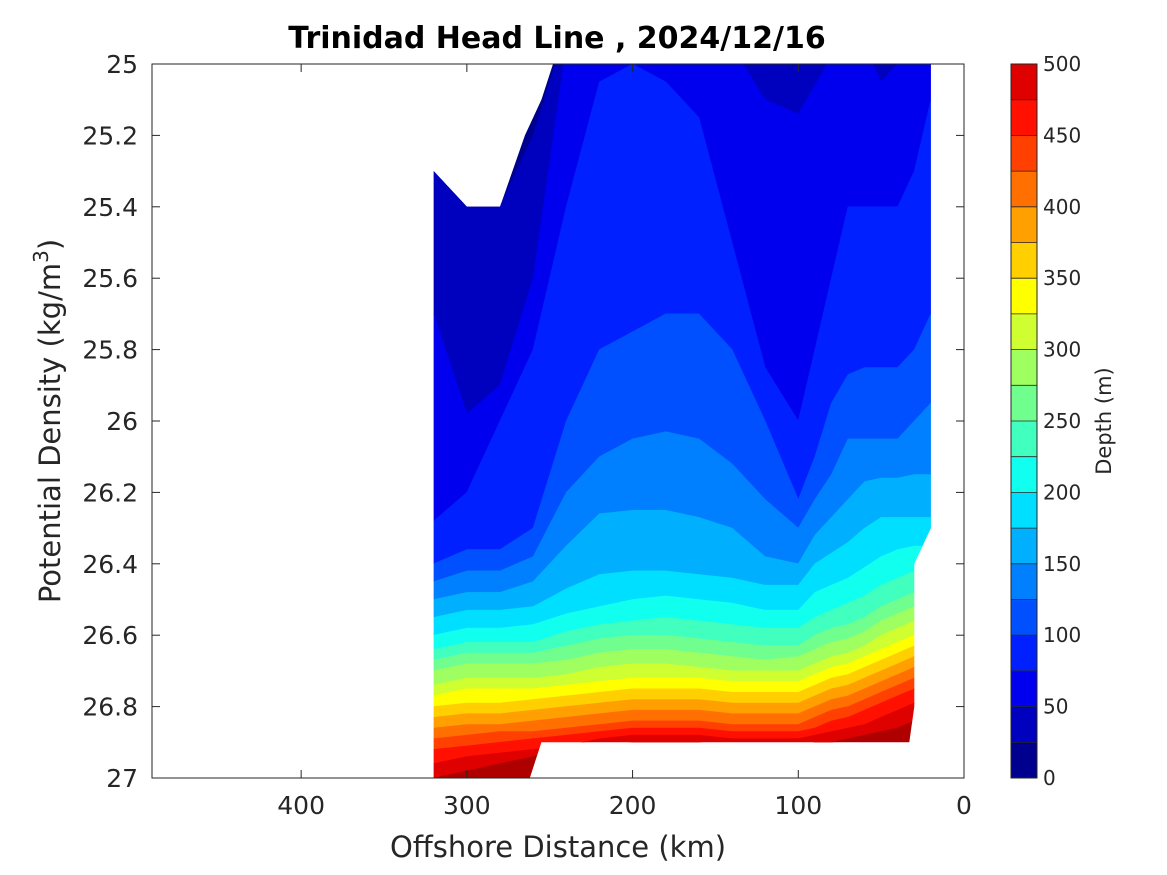 The width and height of the screenshot is (1167, 875). Describe the element at coordinates (50, 244) in the screenshot. I see `y-axis-title-suffix: )` at that location.